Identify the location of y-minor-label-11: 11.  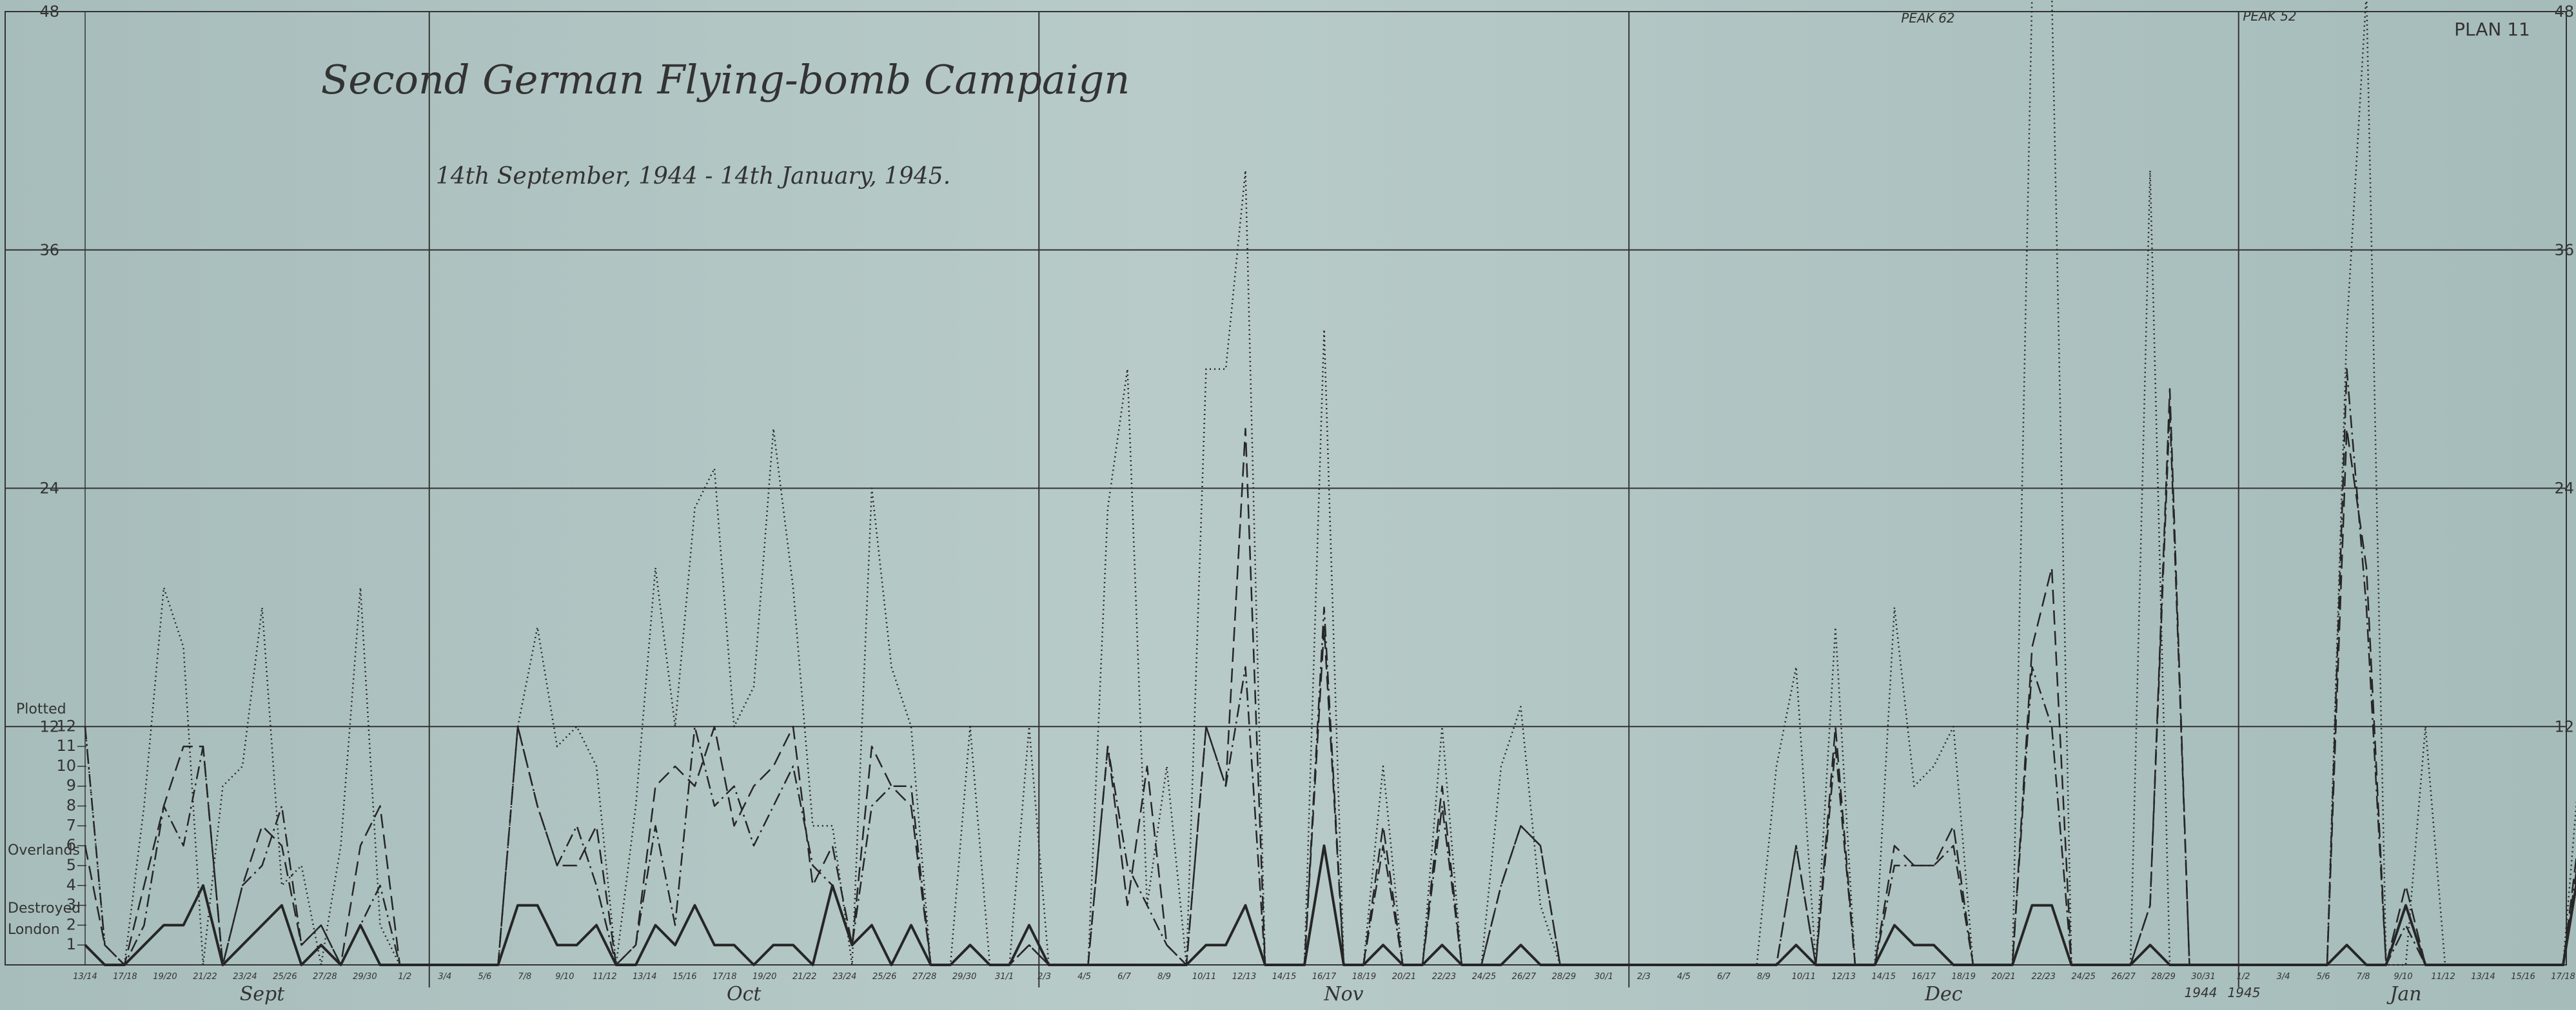
(66, 746).